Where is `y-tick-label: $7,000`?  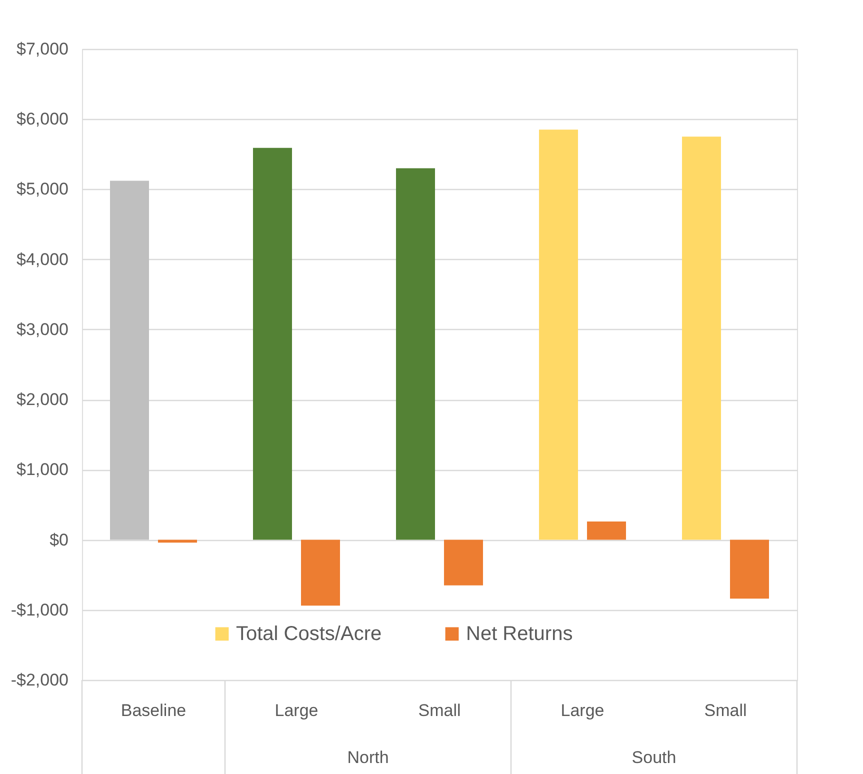
y-tick-label: $7,000 is located at coordinates (42, 49).